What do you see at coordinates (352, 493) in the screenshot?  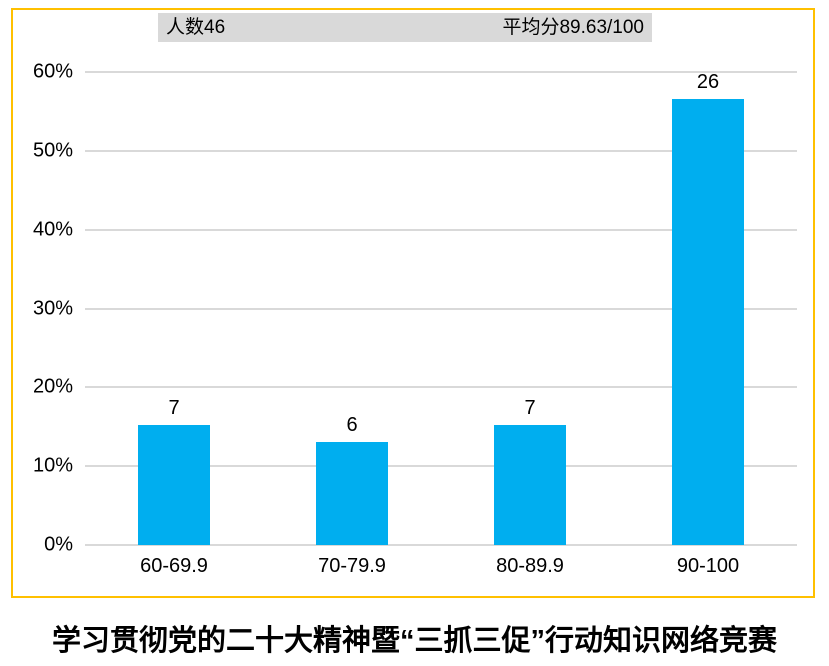 I see `bar-70-79.9` at bounding box center [352, 493].